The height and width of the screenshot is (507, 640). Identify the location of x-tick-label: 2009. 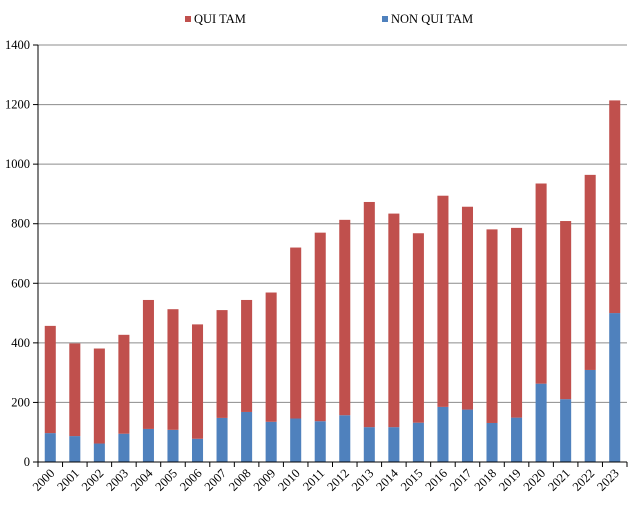
(265, 480).